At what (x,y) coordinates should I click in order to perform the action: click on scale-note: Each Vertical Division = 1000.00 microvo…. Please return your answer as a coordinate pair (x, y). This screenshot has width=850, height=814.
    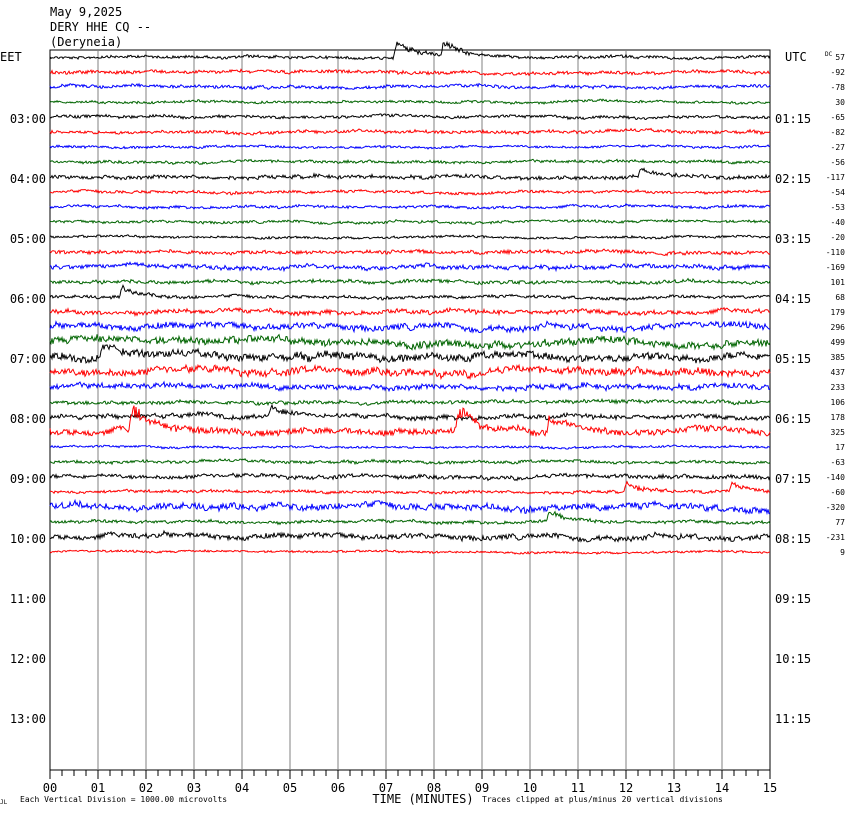
    Looking at the image, I should click on (123, 799).